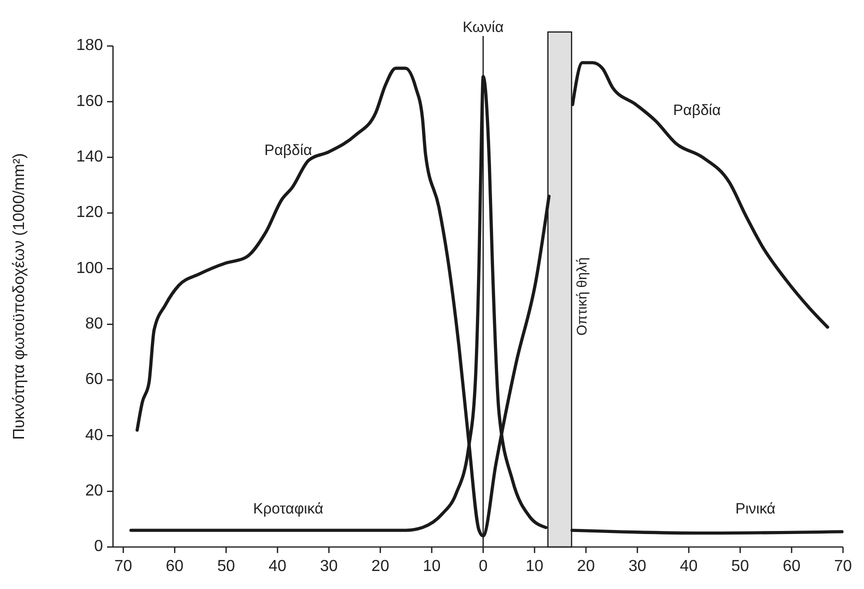 Image resolution: width=864 pixels, height=589 pixels. Describe the element at coordinates (19, 296) in the screenshot. I see `y-axis-title: Πυκνότητα φωτοϋποδοχέων (1000/mm²)` at that location.